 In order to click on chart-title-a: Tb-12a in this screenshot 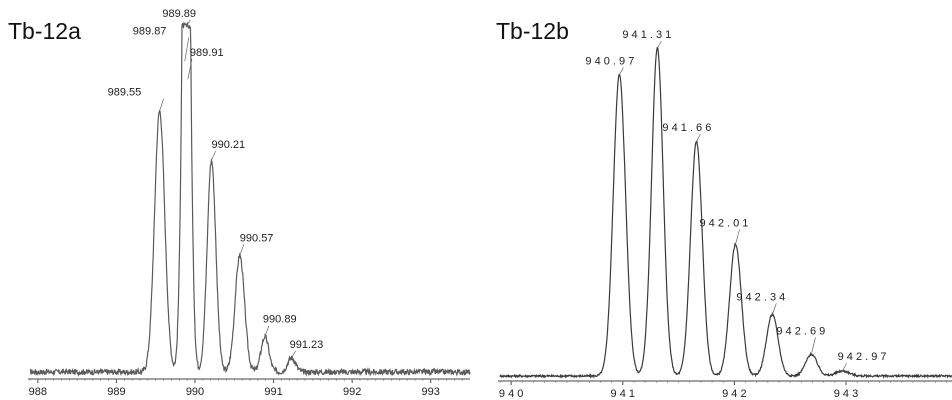, I will do `click(44, 31)`.